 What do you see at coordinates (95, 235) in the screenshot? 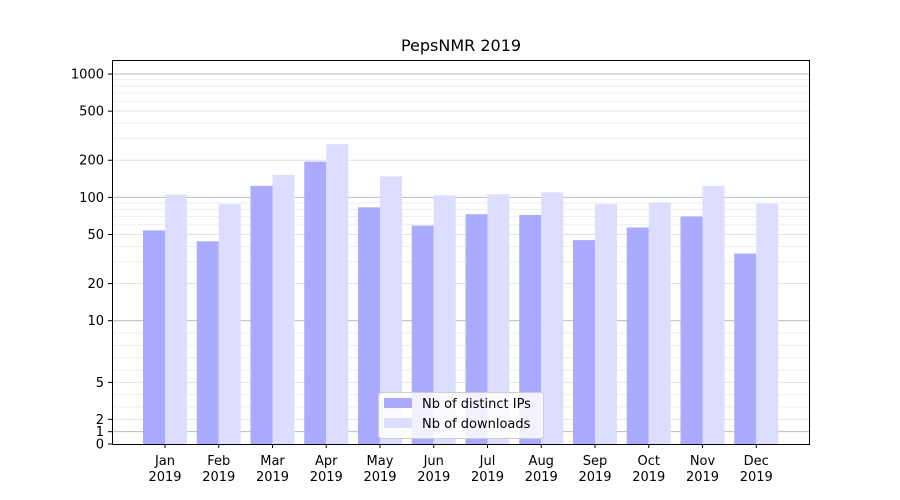
I see `y-tick-label: 50` at bounding box center [95, 235].